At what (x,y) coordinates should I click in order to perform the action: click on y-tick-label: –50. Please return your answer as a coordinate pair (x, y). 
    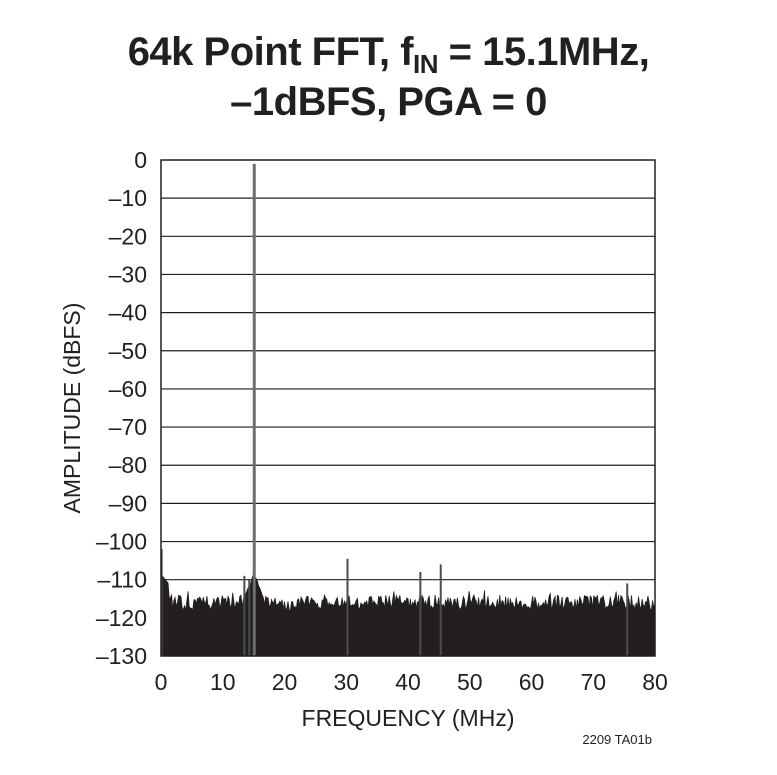
    Looking at the image, I should click on (128, 351).